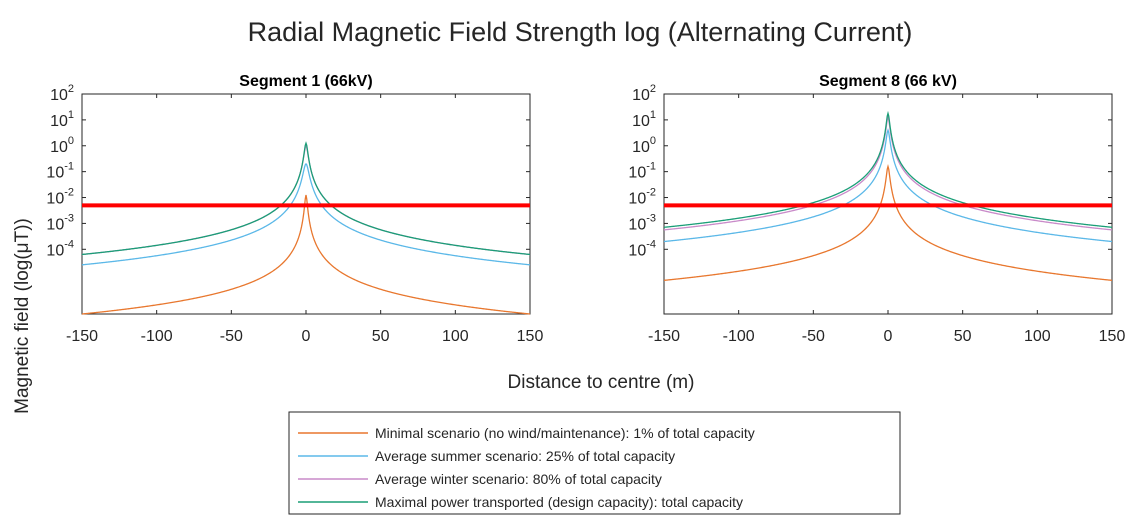 The image size is (1142, 517). I want to click on chart-title: Segment 8 (66 kV), so click(888, 81).